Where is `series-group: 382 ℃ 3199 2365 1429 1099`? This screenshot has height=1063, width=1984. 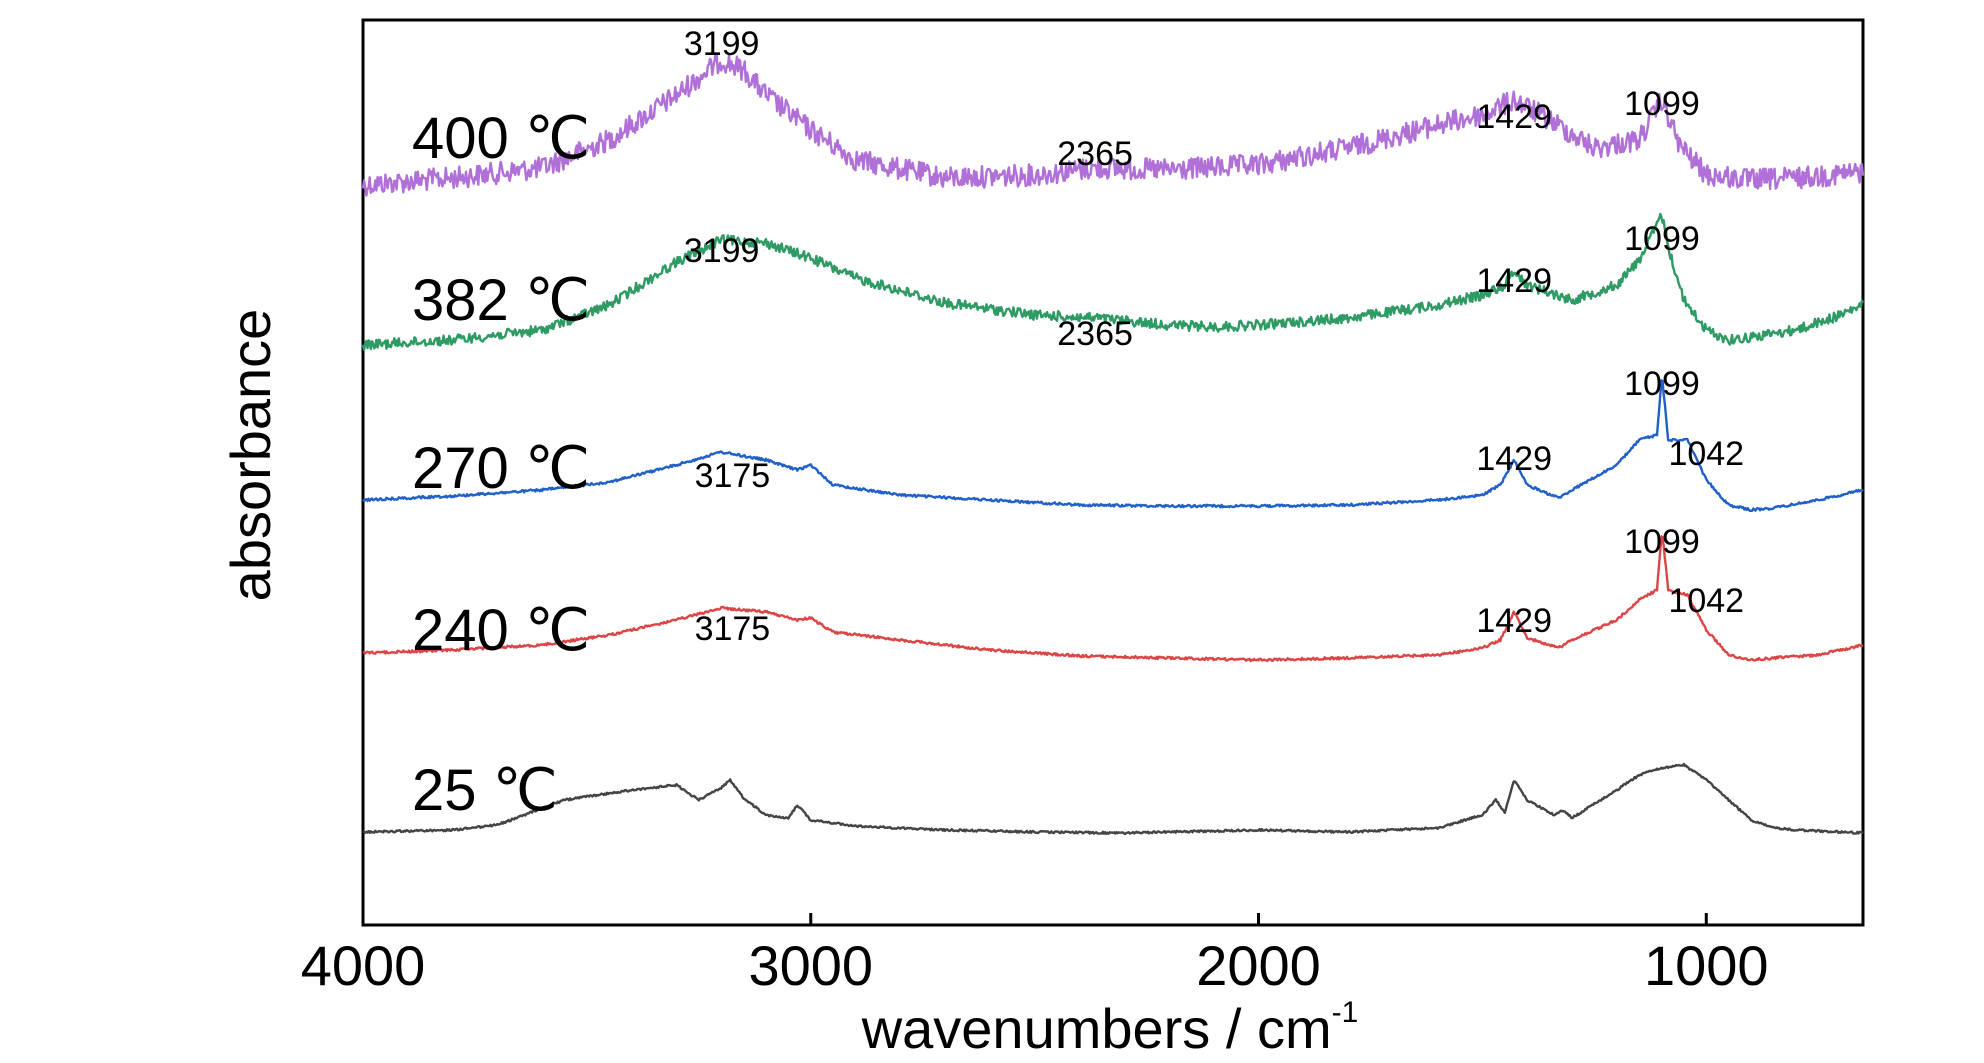 series-group: 382 ℃ 3199 2365 1429 1099 is located at coordinates (1113, 282).